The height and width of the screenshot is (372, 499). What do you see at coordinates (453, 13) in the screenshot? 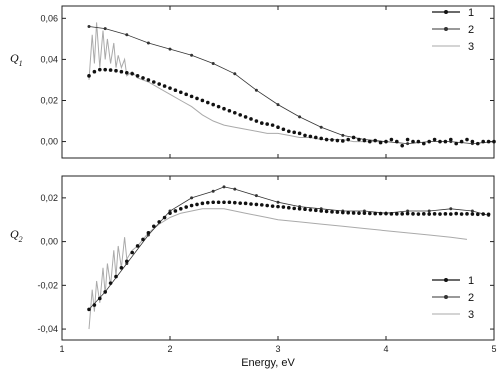
I see `legend-entry-1: 1` at bounding box center [453, 13].